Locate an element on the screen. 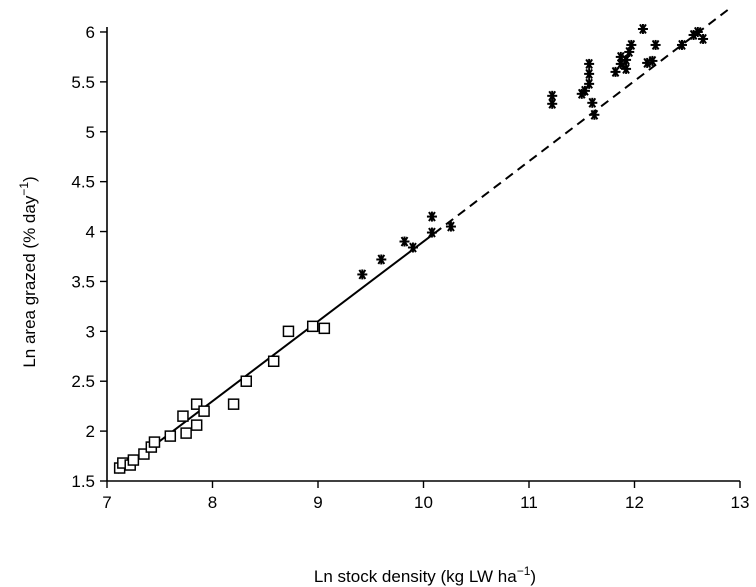  x-tick-label: 8 is located at coordinates (212, 502).